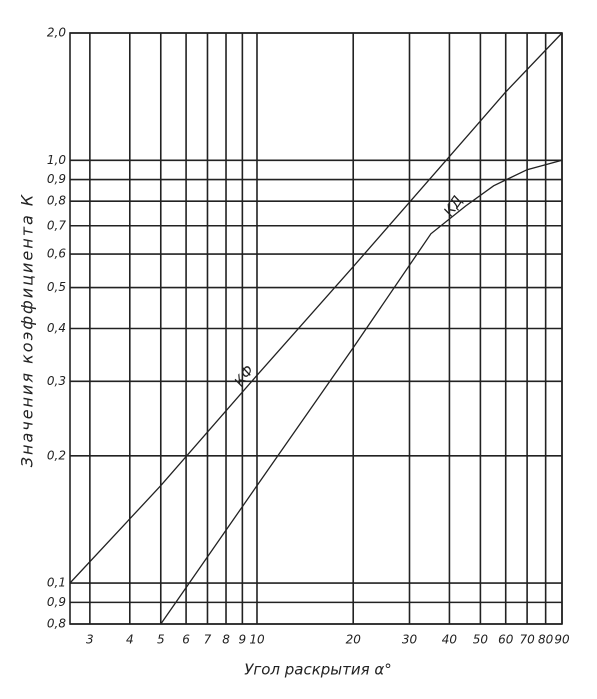 This screenshot has width=597, height=699. I want to click on y-tick-label: 0,1, so click(56, 583).